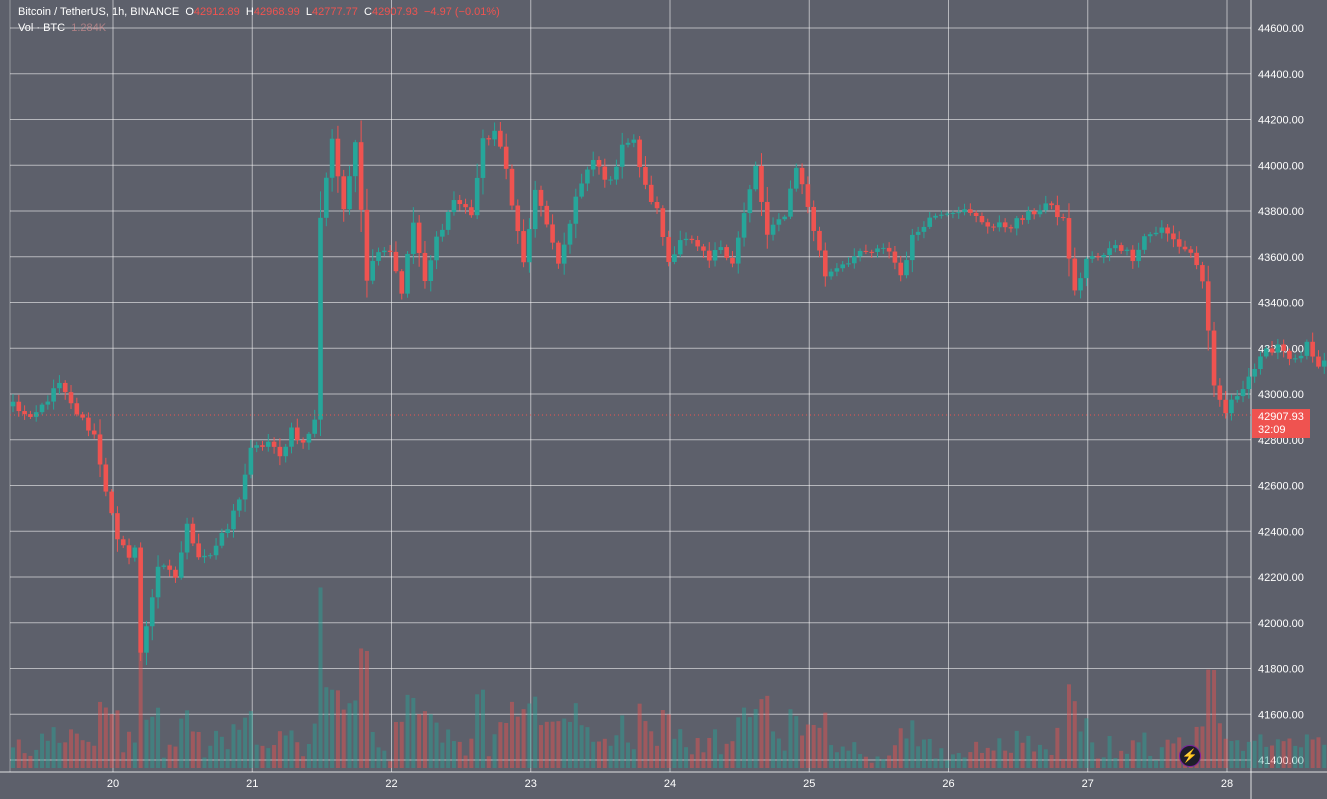 The image size is (1327, 799). What do you see at coordinates (42, 28) in the screenshot?
I see `volume-label: Vol · BTC` at bounding box center [42, 28].